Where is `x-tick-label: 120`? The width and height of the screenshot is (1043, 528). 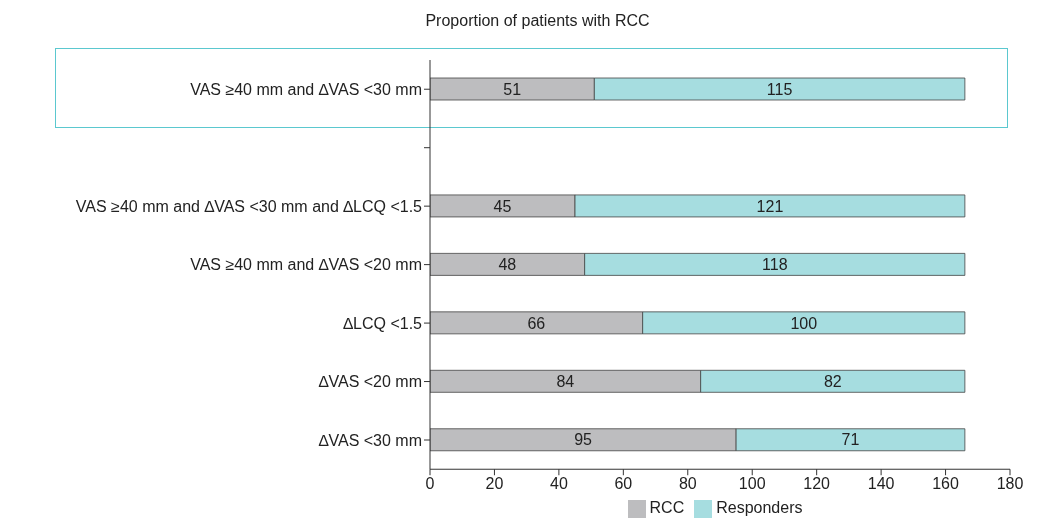
x-tick-label: 120 is located at coordinates (817, 483).